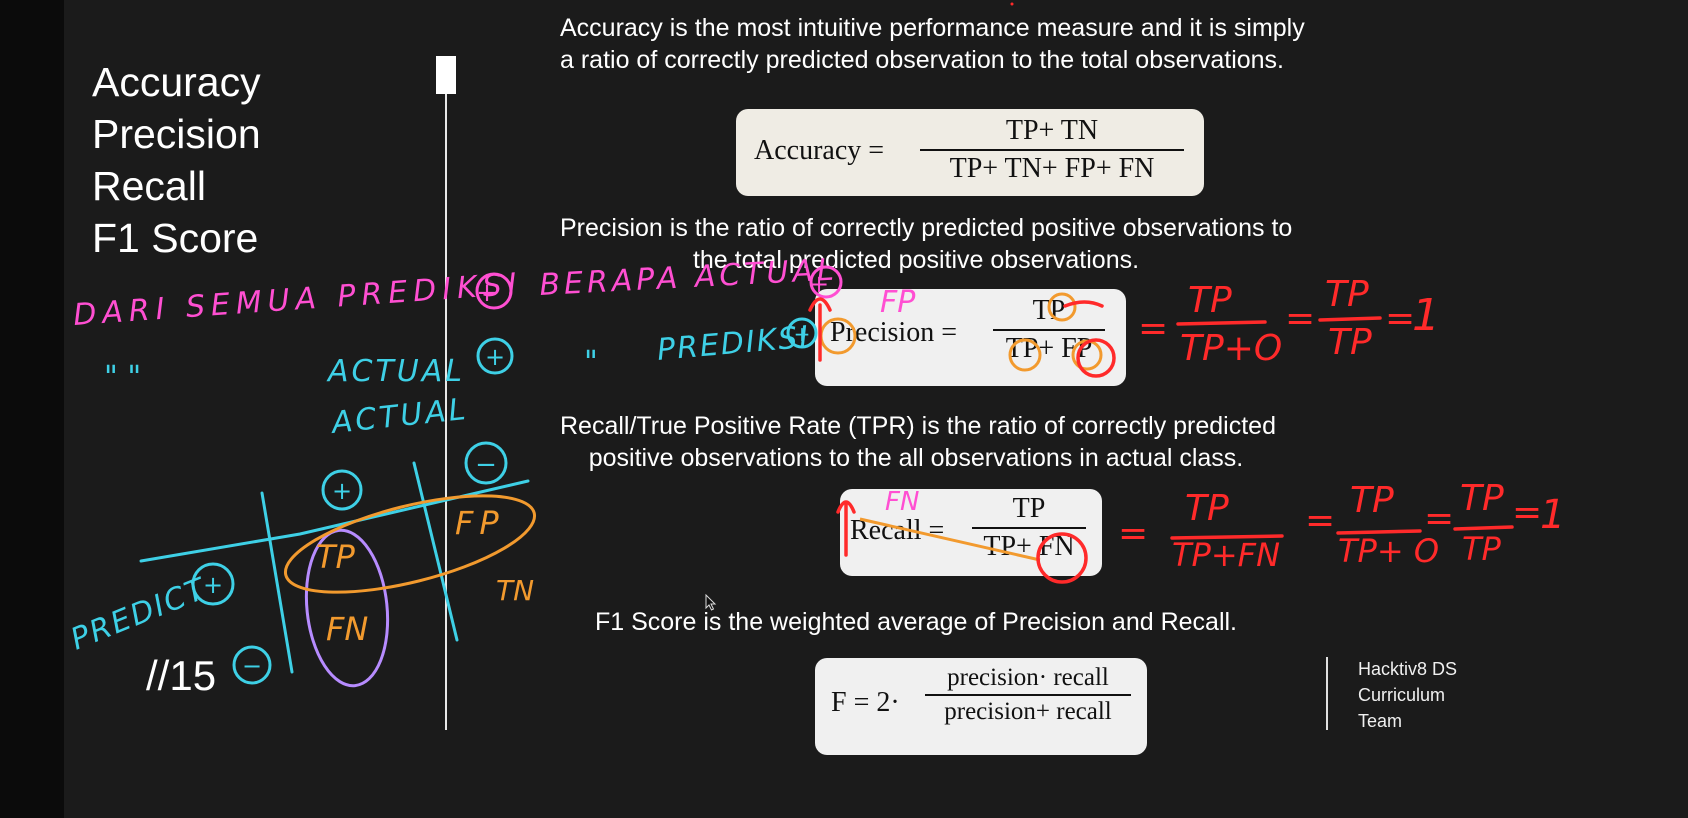  I want to click on accuracy-numerator: TP+ TN, so click(1052, 130).